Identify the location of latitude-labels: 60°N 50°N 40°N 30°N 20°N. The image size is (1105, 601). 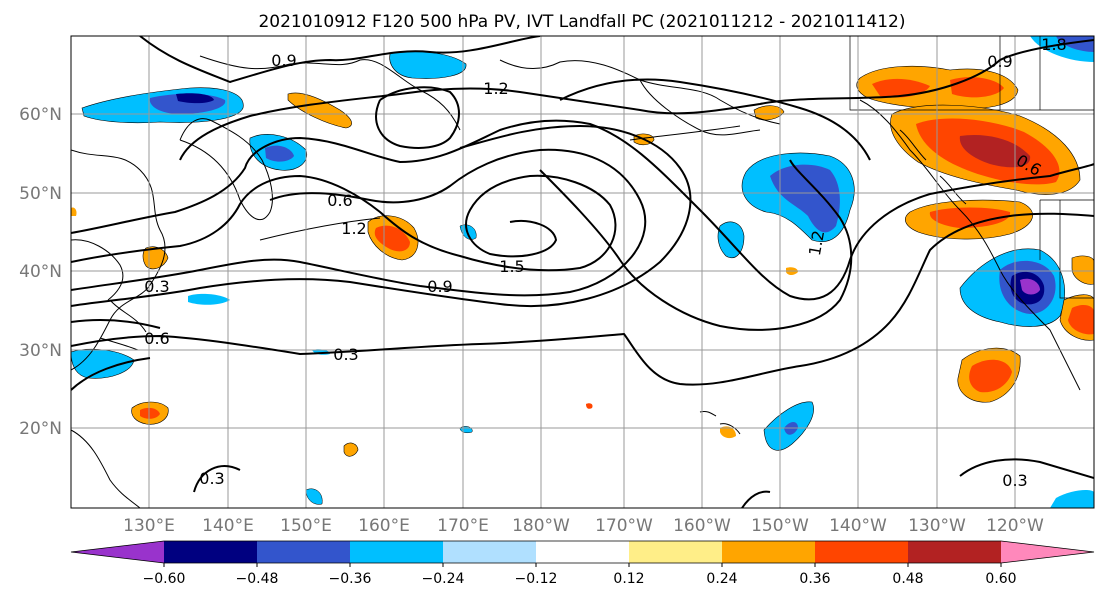
(40, 272).